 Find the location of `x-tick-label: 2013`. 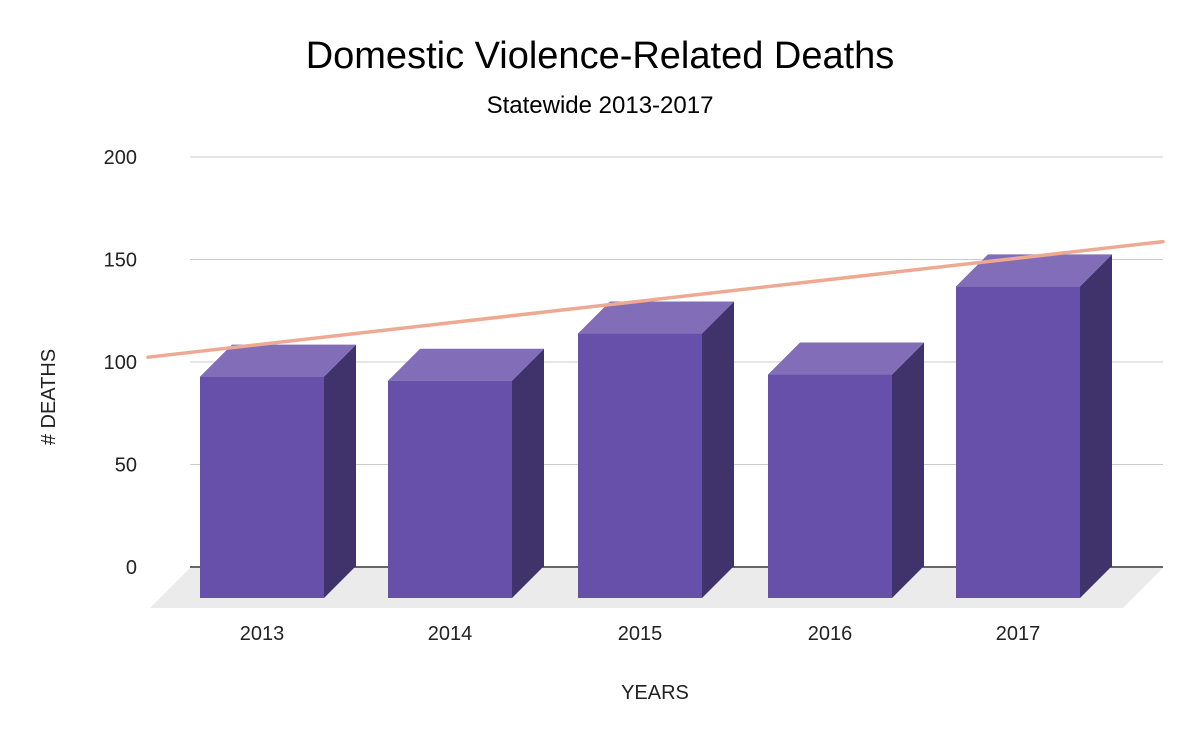

x-tick-label: 2013 is located at coordinates (262, 634).